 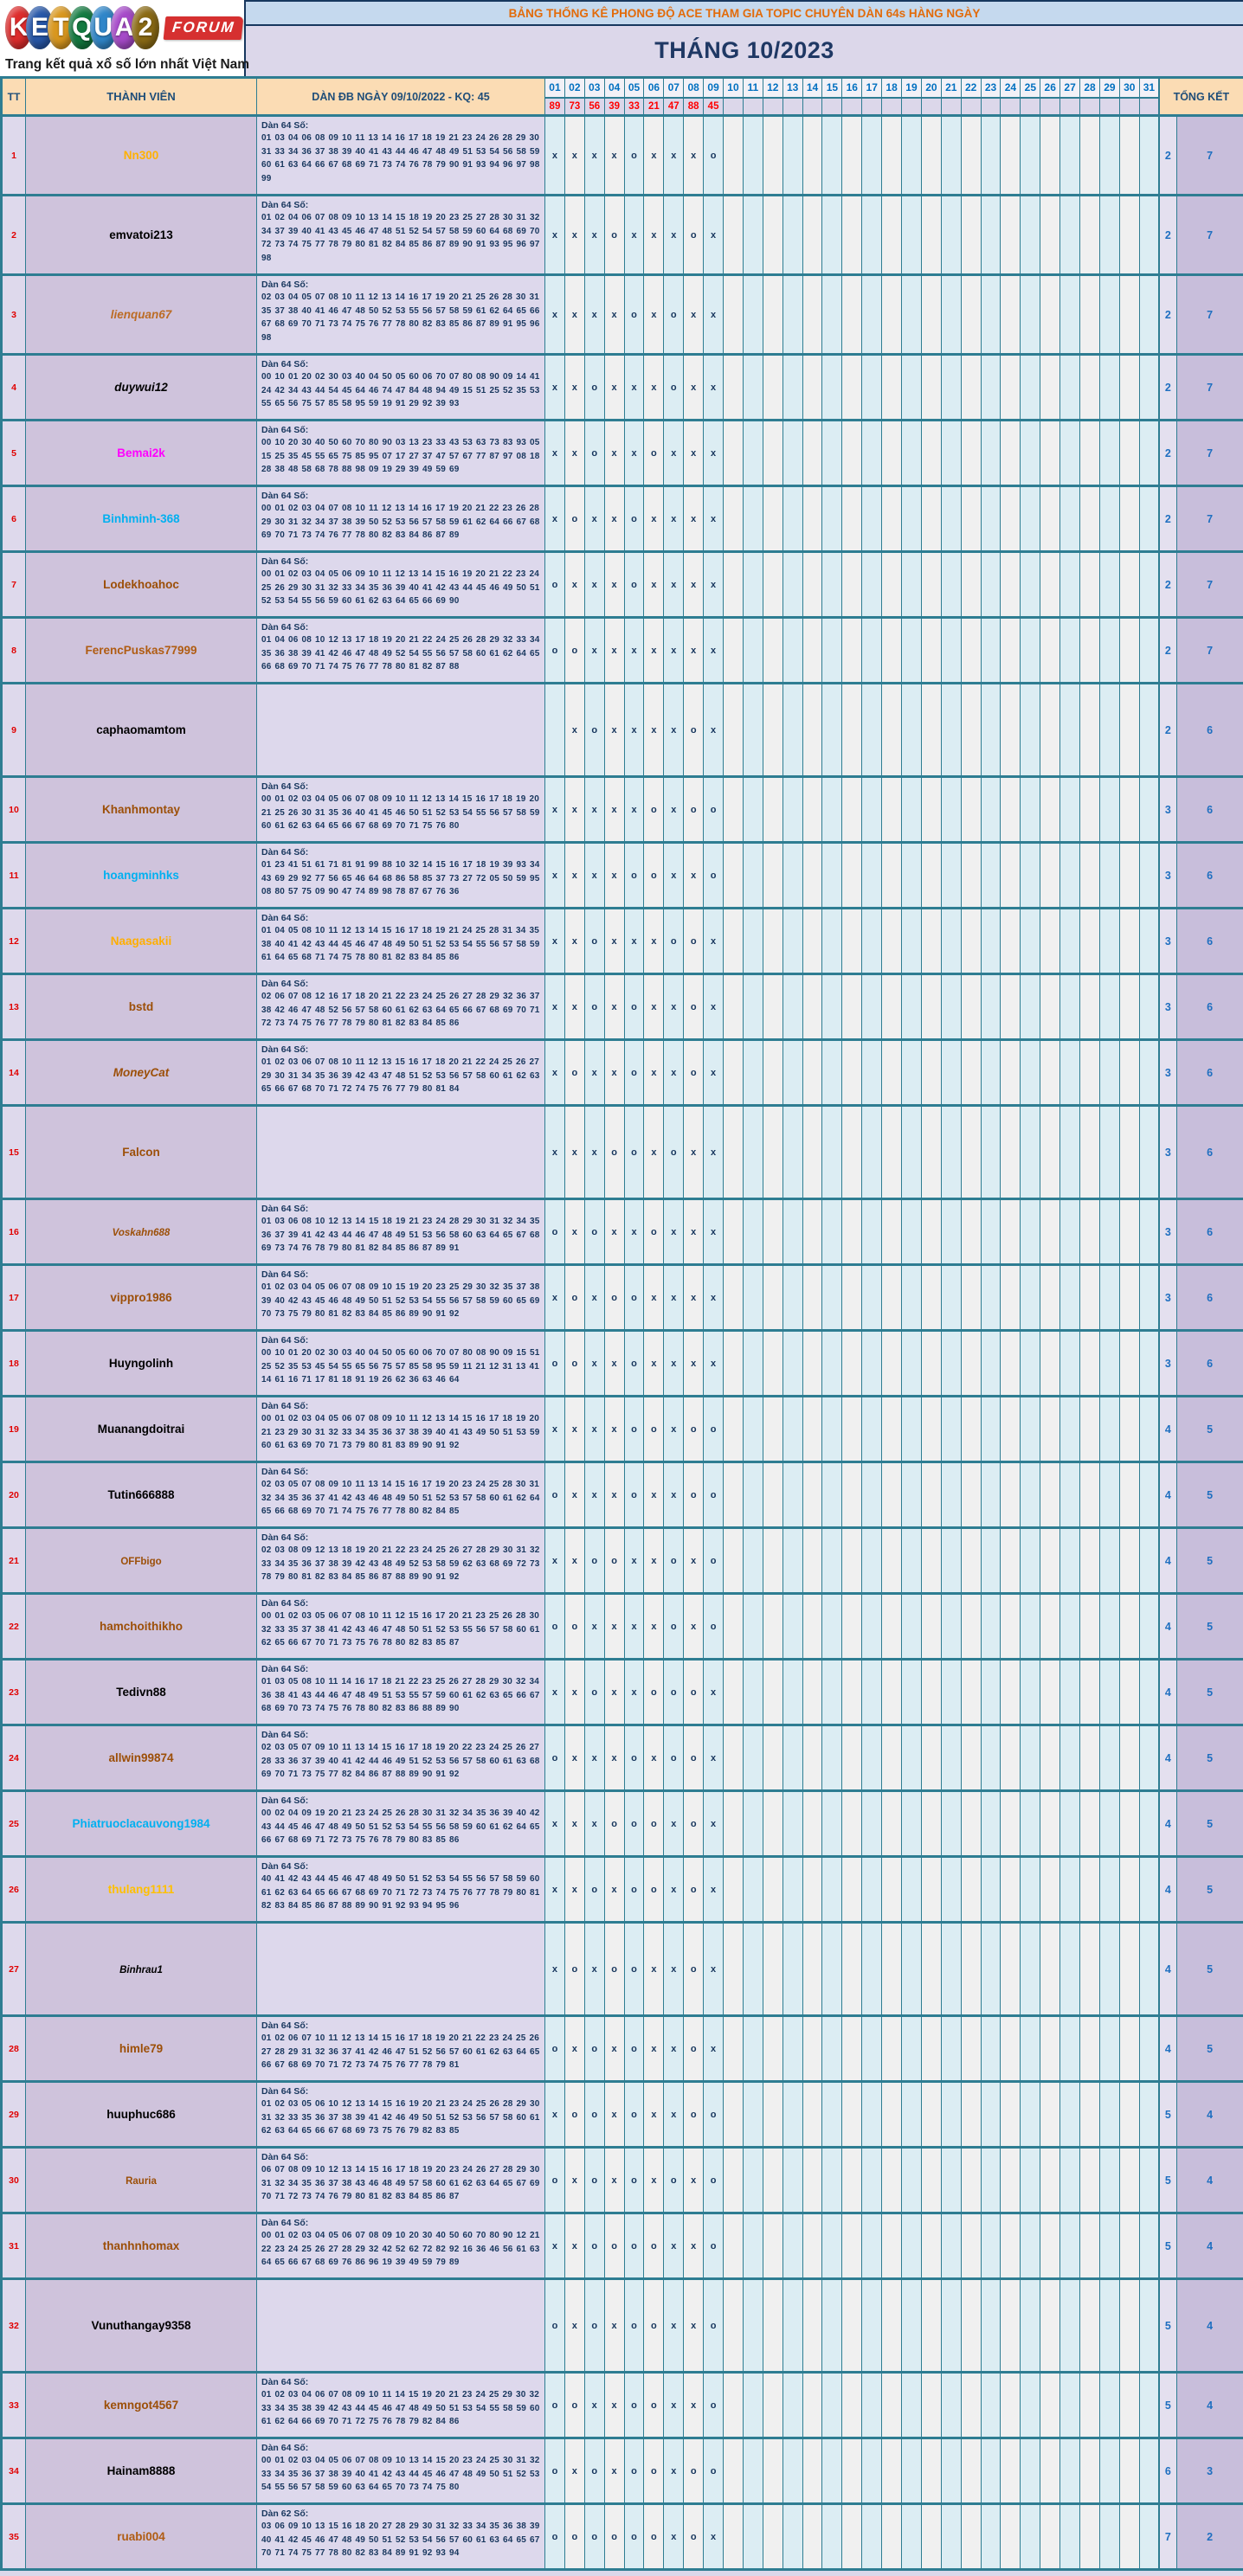 I want to click on member-cell: allwin99874, so click(x=141, y=1758).